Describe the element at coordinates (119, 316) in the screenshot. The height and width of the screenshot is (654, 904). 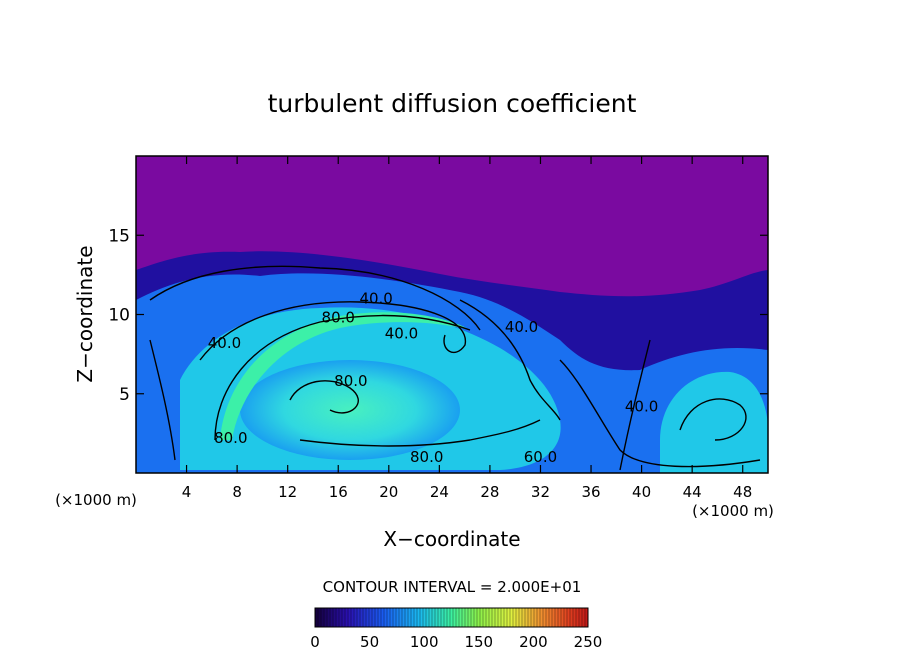
I see `y-tick-label: 10` at that location.